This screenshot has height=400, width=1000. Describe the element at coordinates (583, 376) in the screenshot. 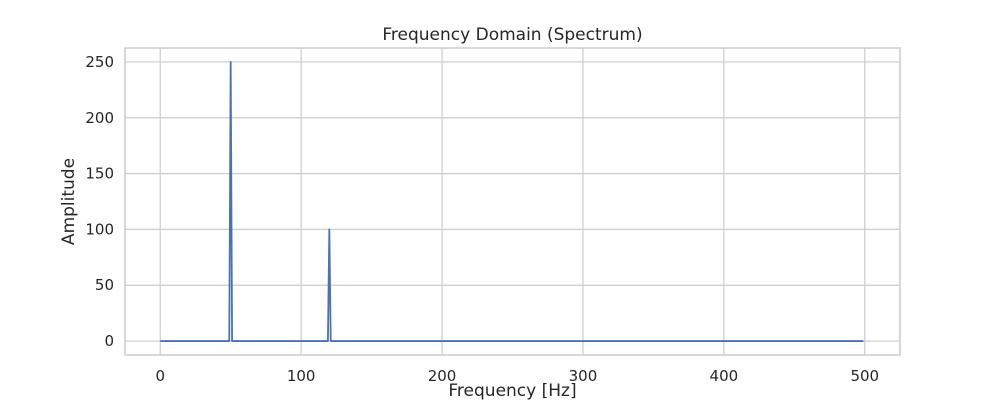

I see `x-tick-label: 300` at that location.